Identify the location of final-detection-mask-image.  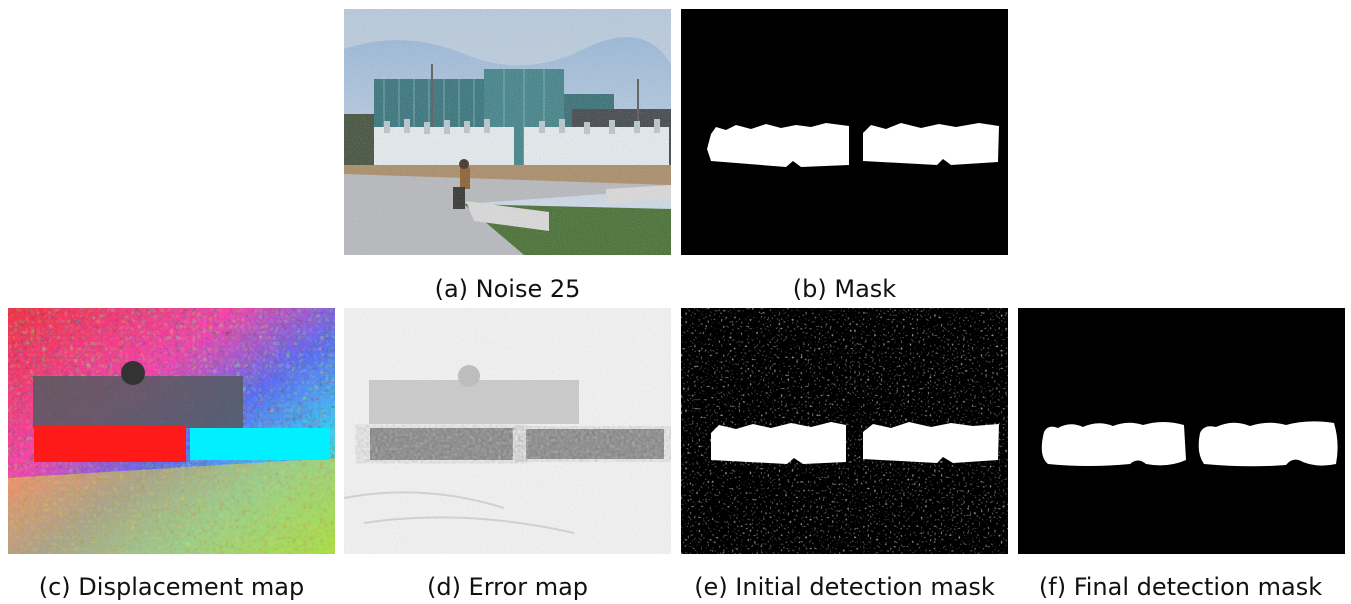
(1181, 431).